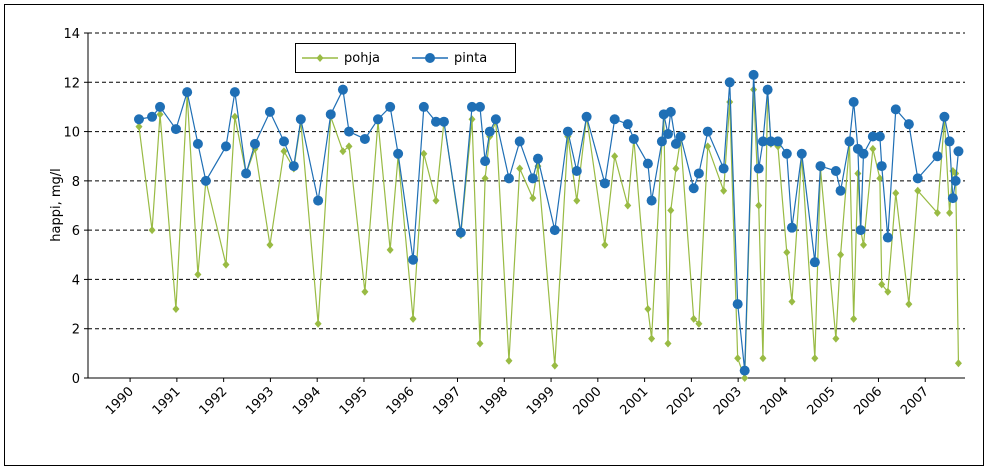  What do you see at coordinates (71, 83) in the screenshot?
I see `y-tick-label: 12` at bounding box center [71, 83].